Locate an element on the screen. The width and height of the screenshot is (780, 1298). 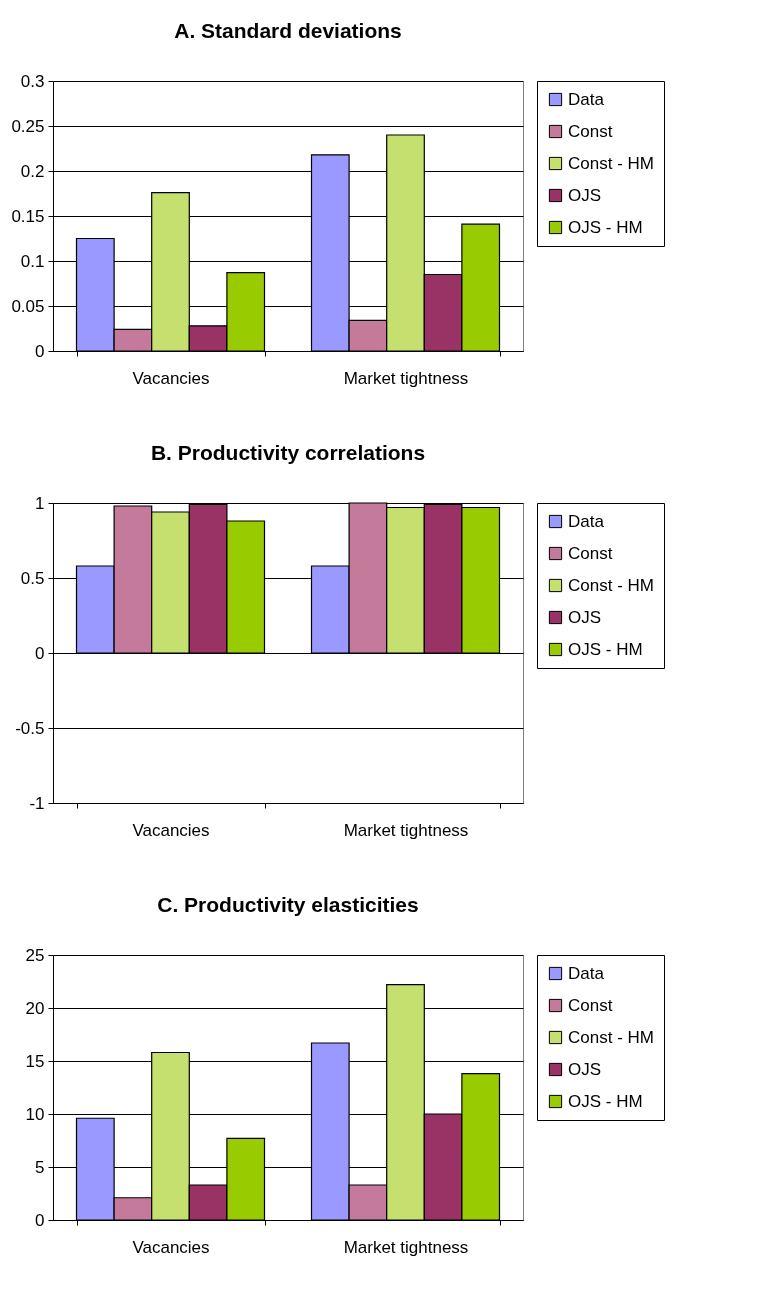
y-tick-label: -0.5 is located at coordinates (30, 728).